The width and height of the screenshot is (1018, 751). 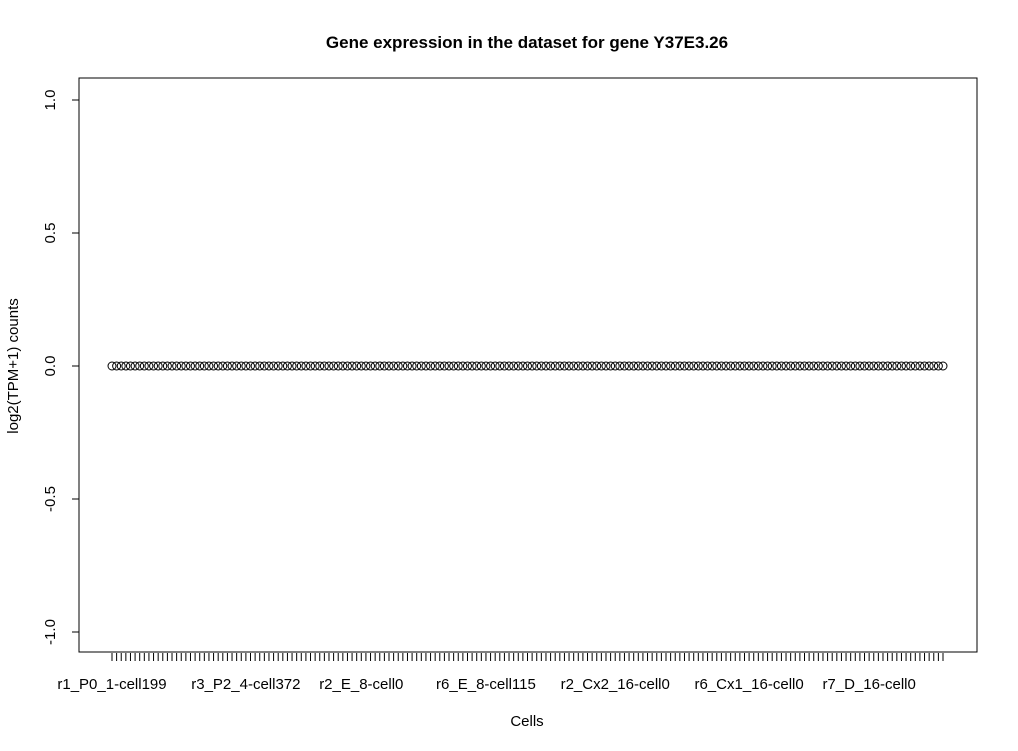 I want to click on x-tick-label: r6_E_8-cell115, so click(x=486, y=684).